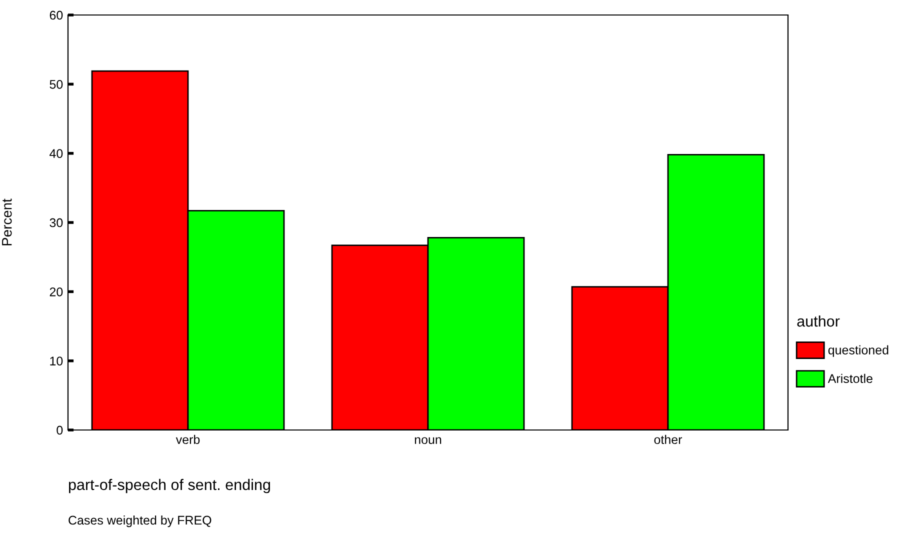 This screenshot has height=537, width=908. What do you see at coordinates (188, 439) in the screenshot?
I see `x-tick-label: verb` at bounding box center [188, 439].